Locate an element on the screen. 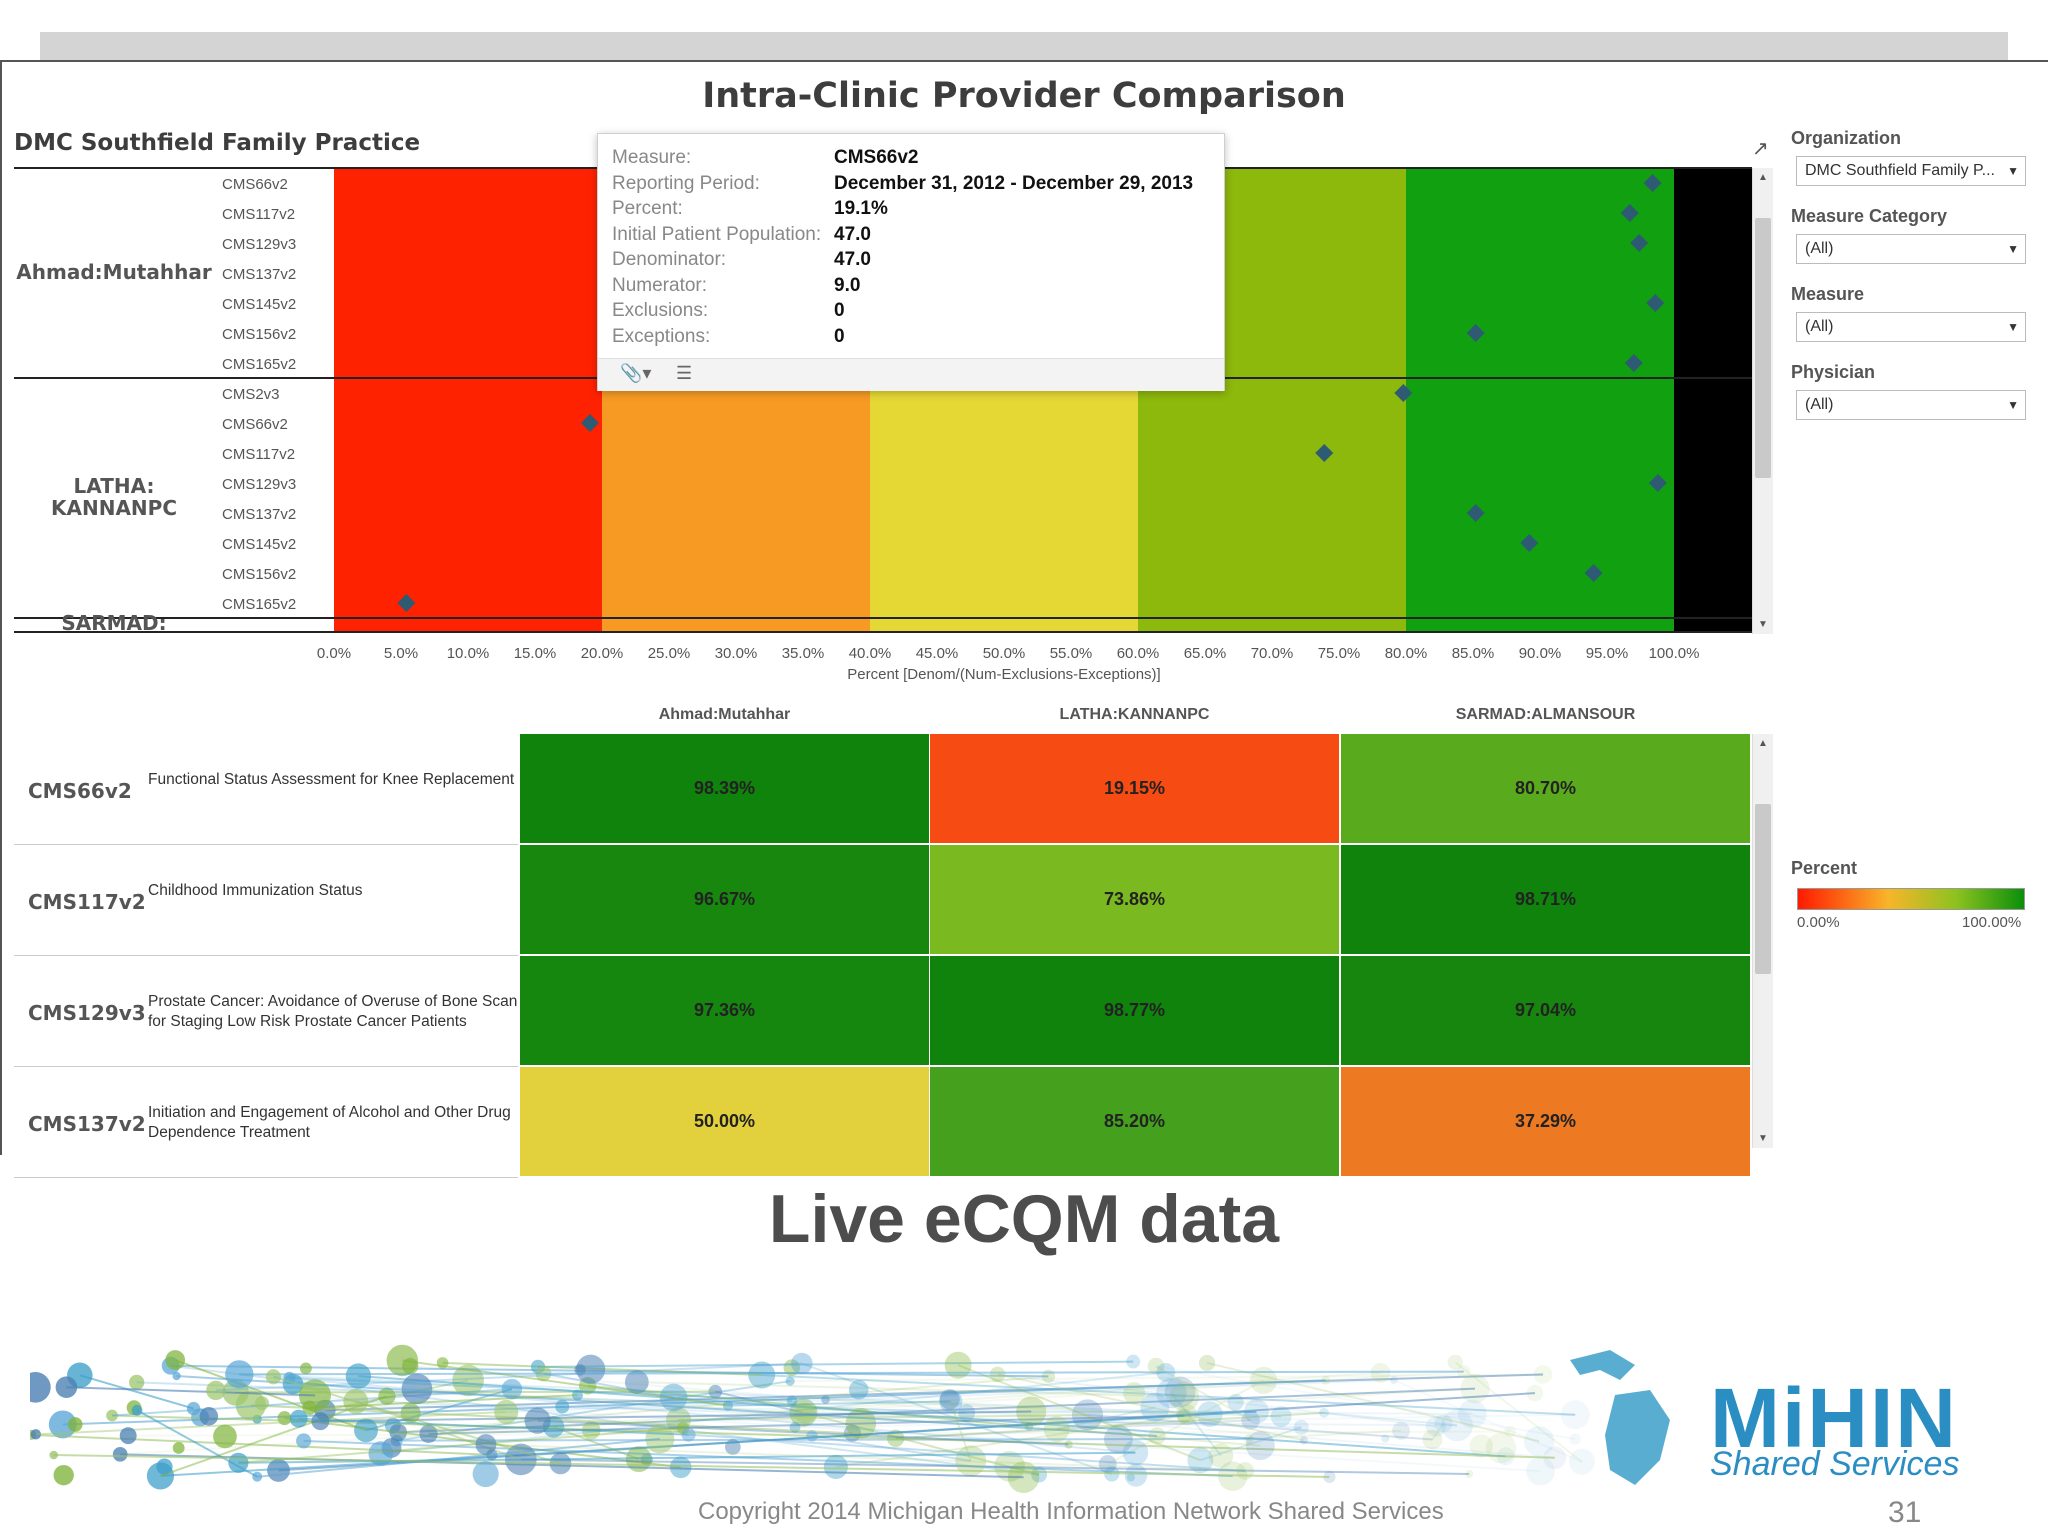  heatmap-cell: 80.70% is located at coordinates (1545, 788).